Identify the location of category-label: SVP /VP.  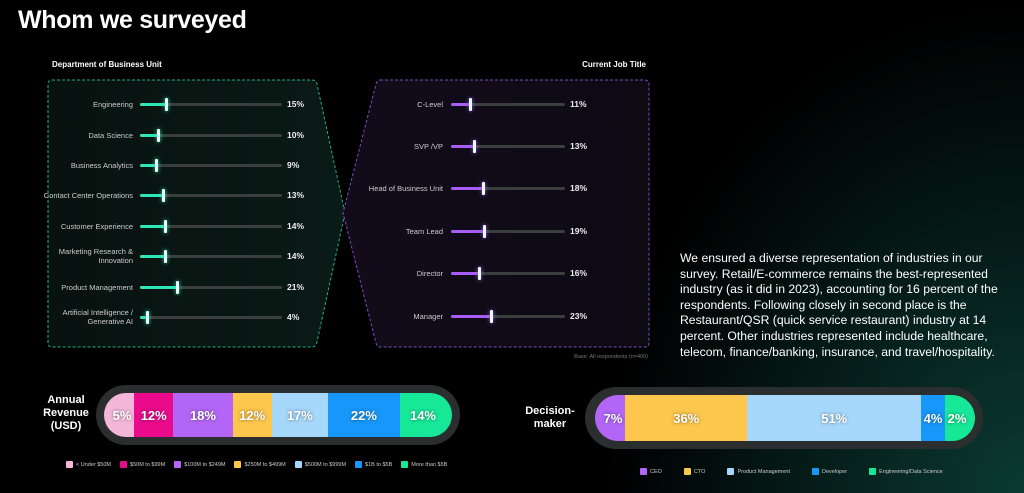
(428, 146).